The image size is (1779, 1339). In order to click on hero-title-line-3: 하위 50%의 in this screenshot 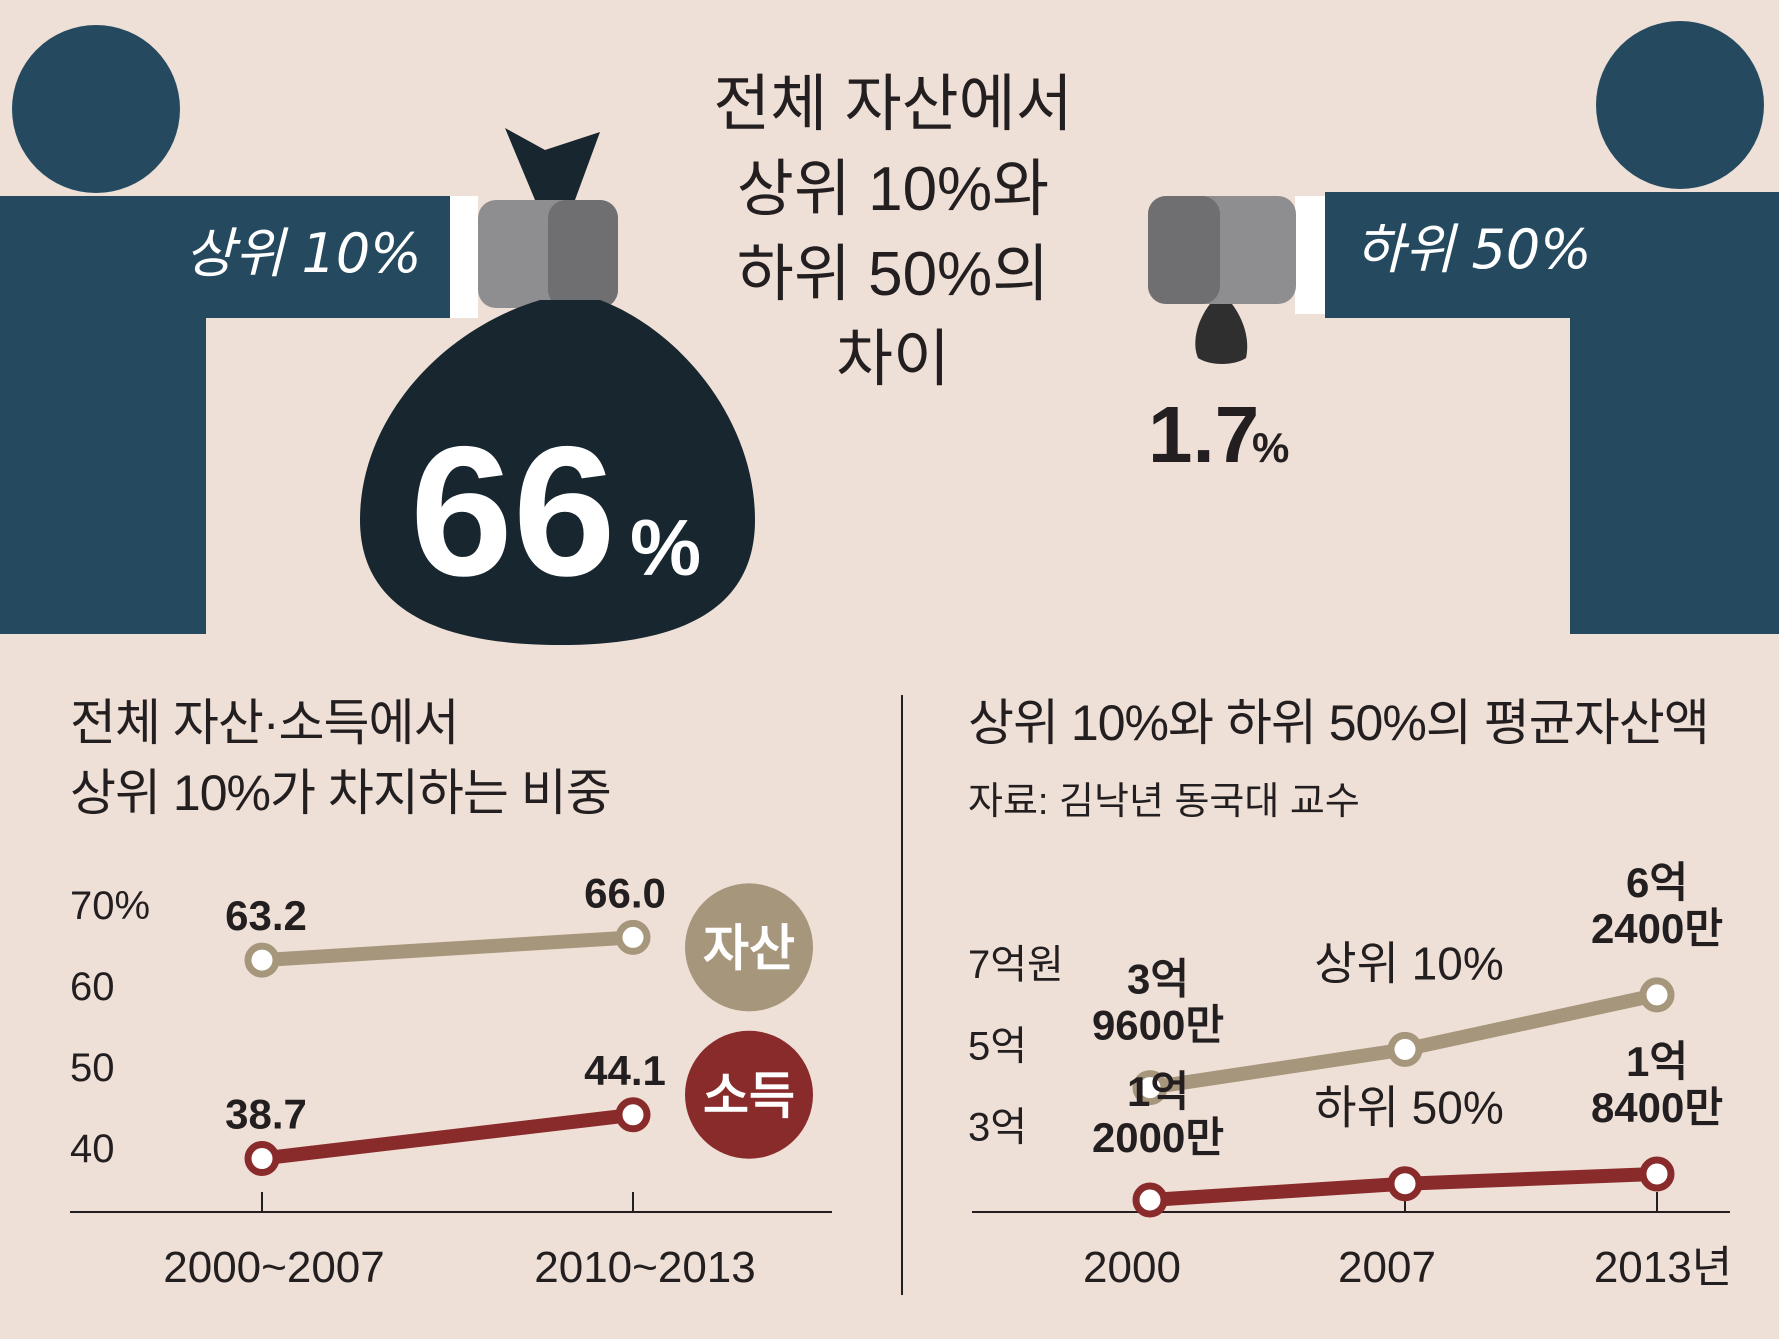, I will do `click(893, 274)`.